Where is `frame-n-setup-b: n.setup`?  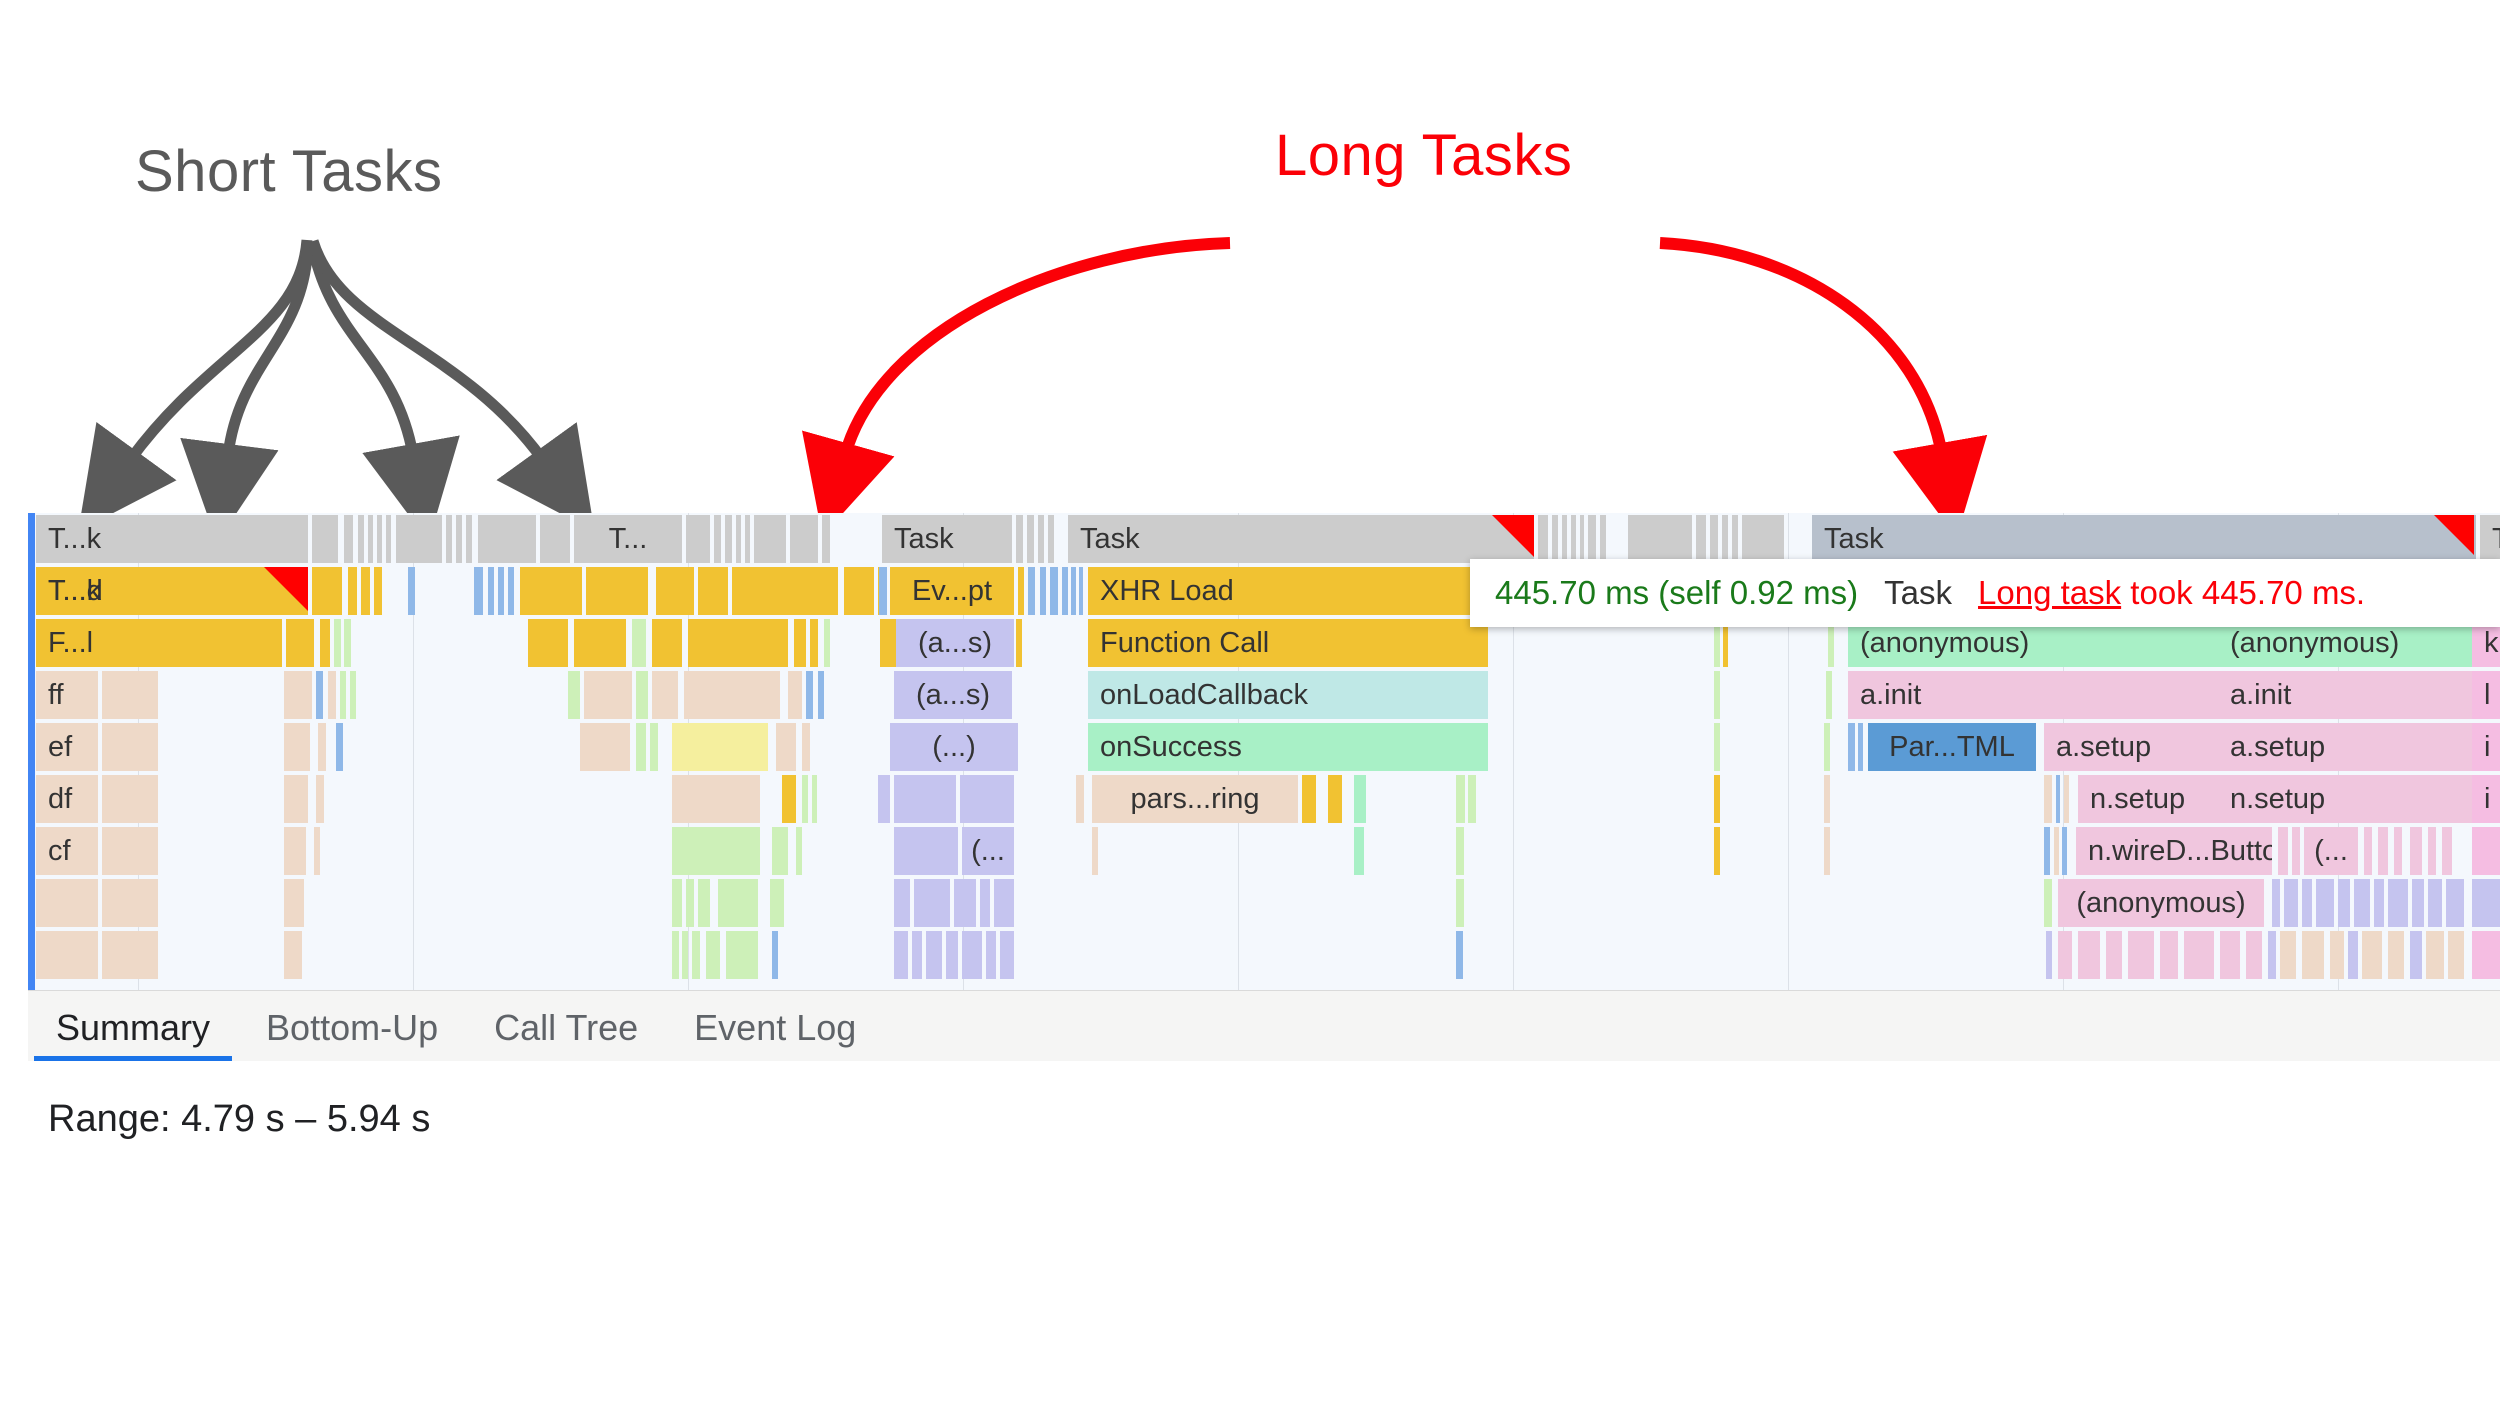
frame-n-setup-b: n.setup is located at coordinates (2345, 799).